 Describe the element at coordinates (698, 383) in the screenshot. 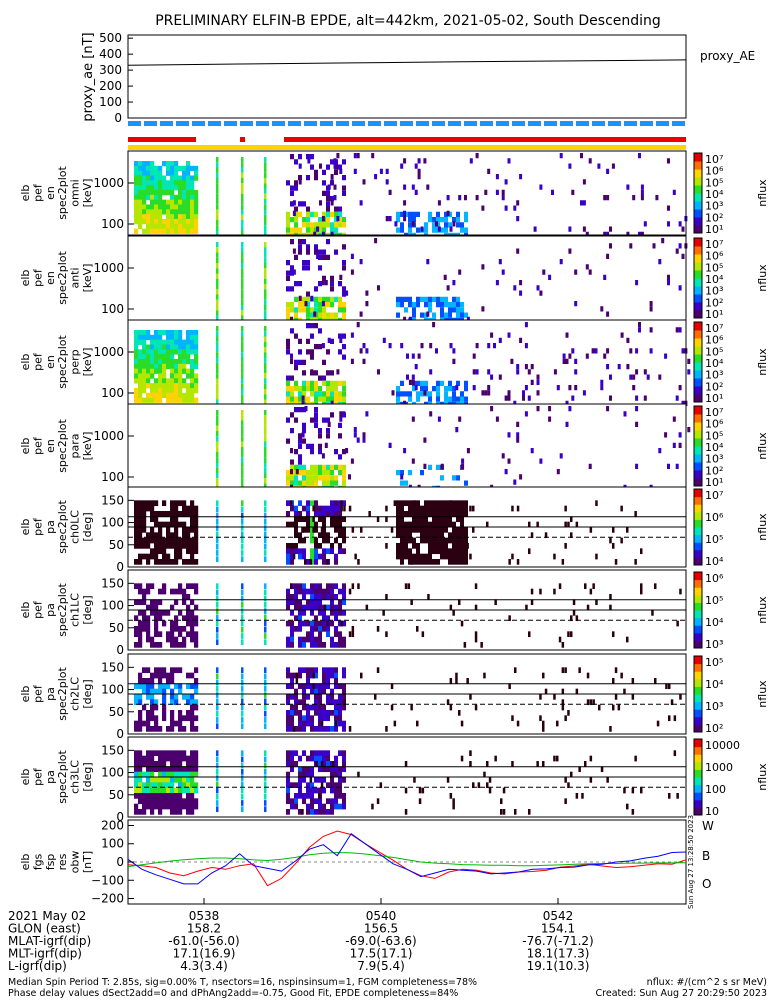

I see `energy-colorbar-3-color-step` at that location.